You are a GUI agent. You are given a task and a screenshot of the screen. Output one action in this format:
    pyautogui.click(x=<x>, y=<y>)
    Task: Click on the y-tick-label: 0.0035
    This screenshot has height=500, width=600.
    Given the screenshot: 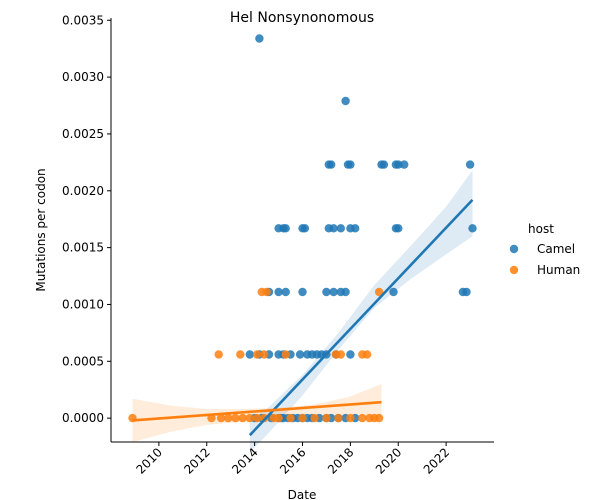 What is the action you would take?
    pyautogui.click(x=83, y=20)
    